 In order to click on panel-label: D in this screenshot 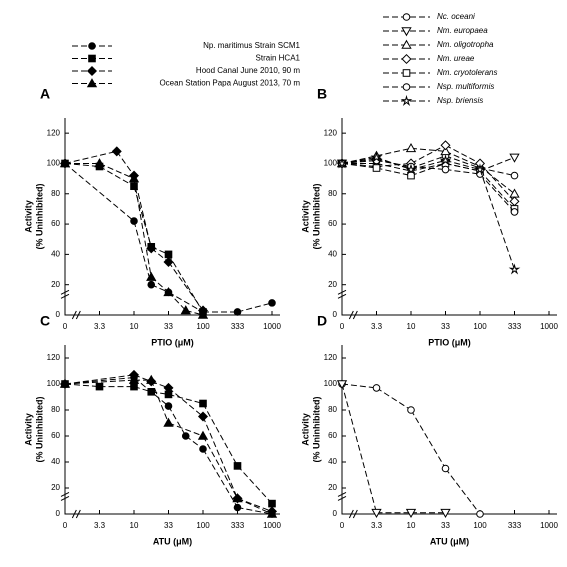, I will do `click(322, 321)`.